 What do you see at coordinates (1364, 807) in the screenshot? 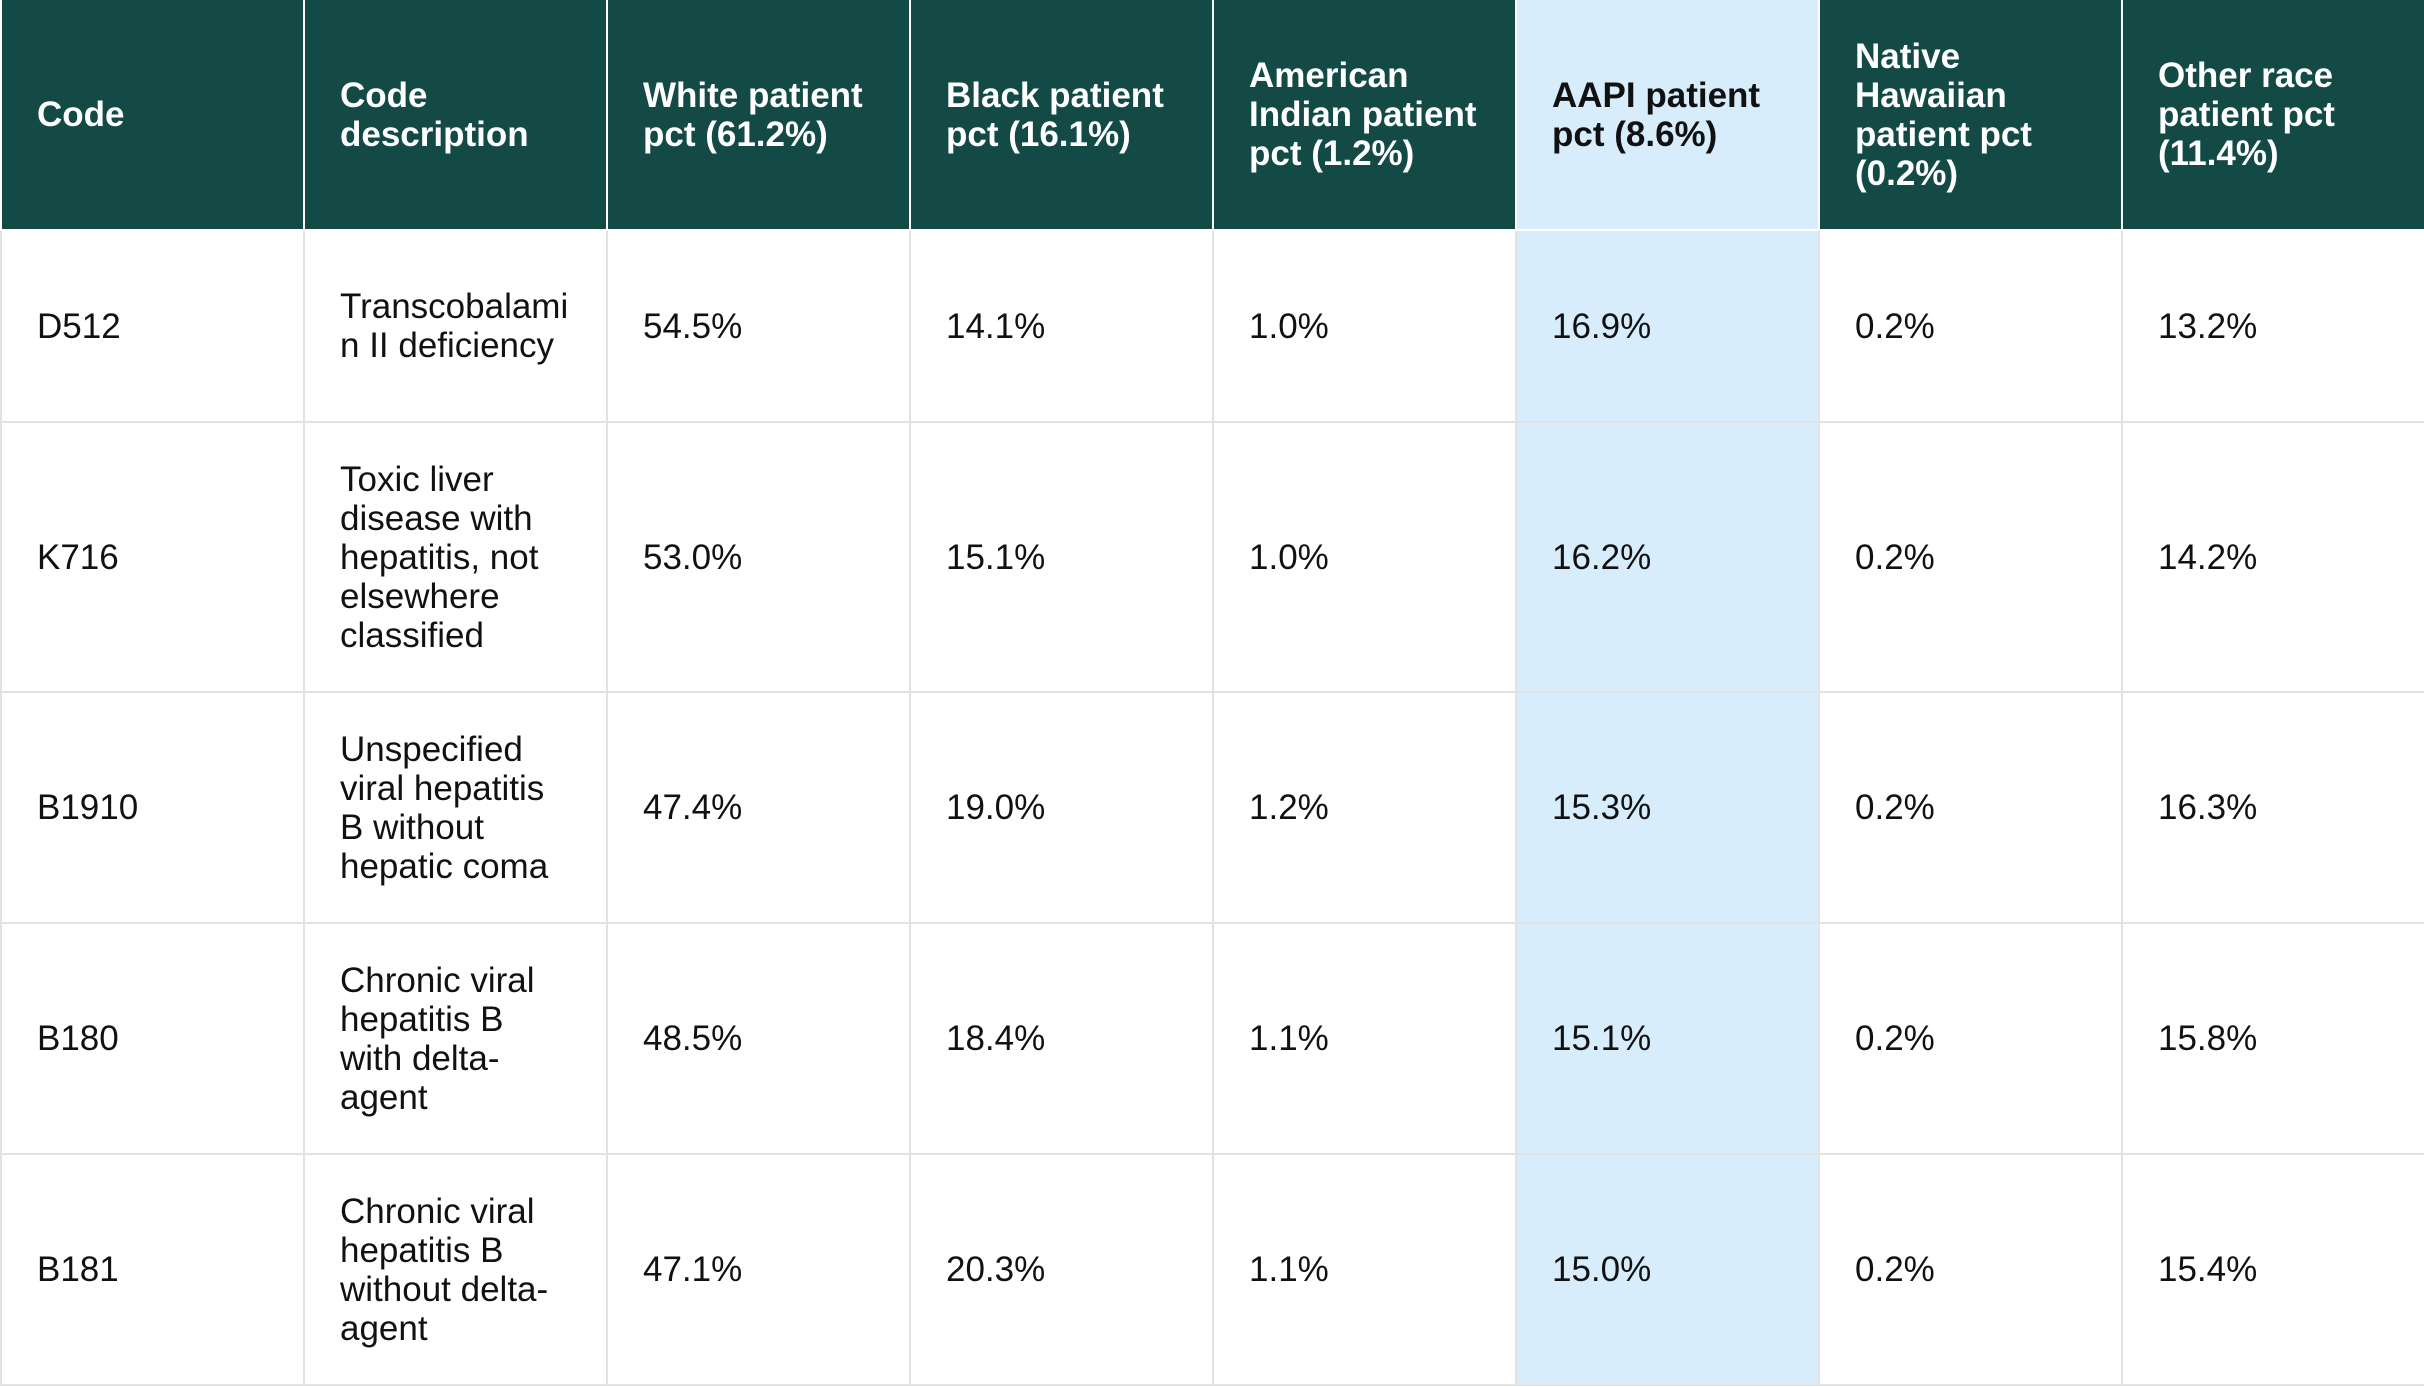
I see `cell-american-indian-pct: 1.2%` at bounding box center [1364, 807].